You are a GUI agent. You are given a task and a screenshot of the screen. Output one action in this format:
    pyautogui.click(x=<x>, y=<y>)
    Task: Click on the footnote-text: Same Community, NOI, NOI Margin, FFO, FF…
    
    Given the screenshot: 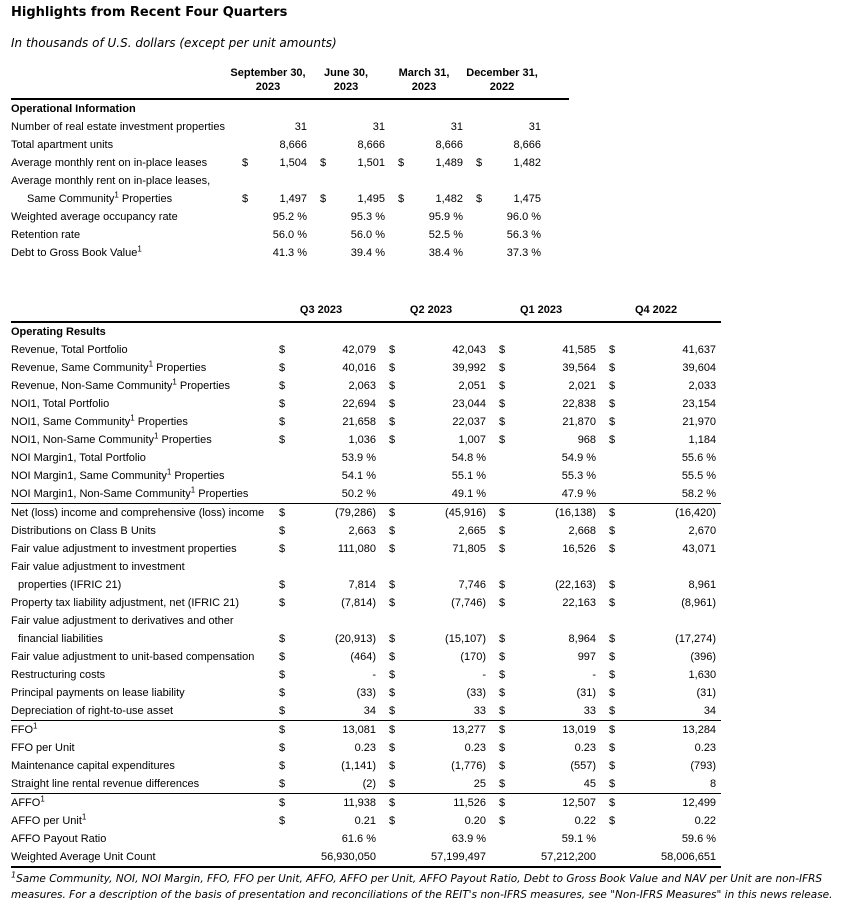 What is the action you would take?
    pyautogui.click(x=422, y=887)
    